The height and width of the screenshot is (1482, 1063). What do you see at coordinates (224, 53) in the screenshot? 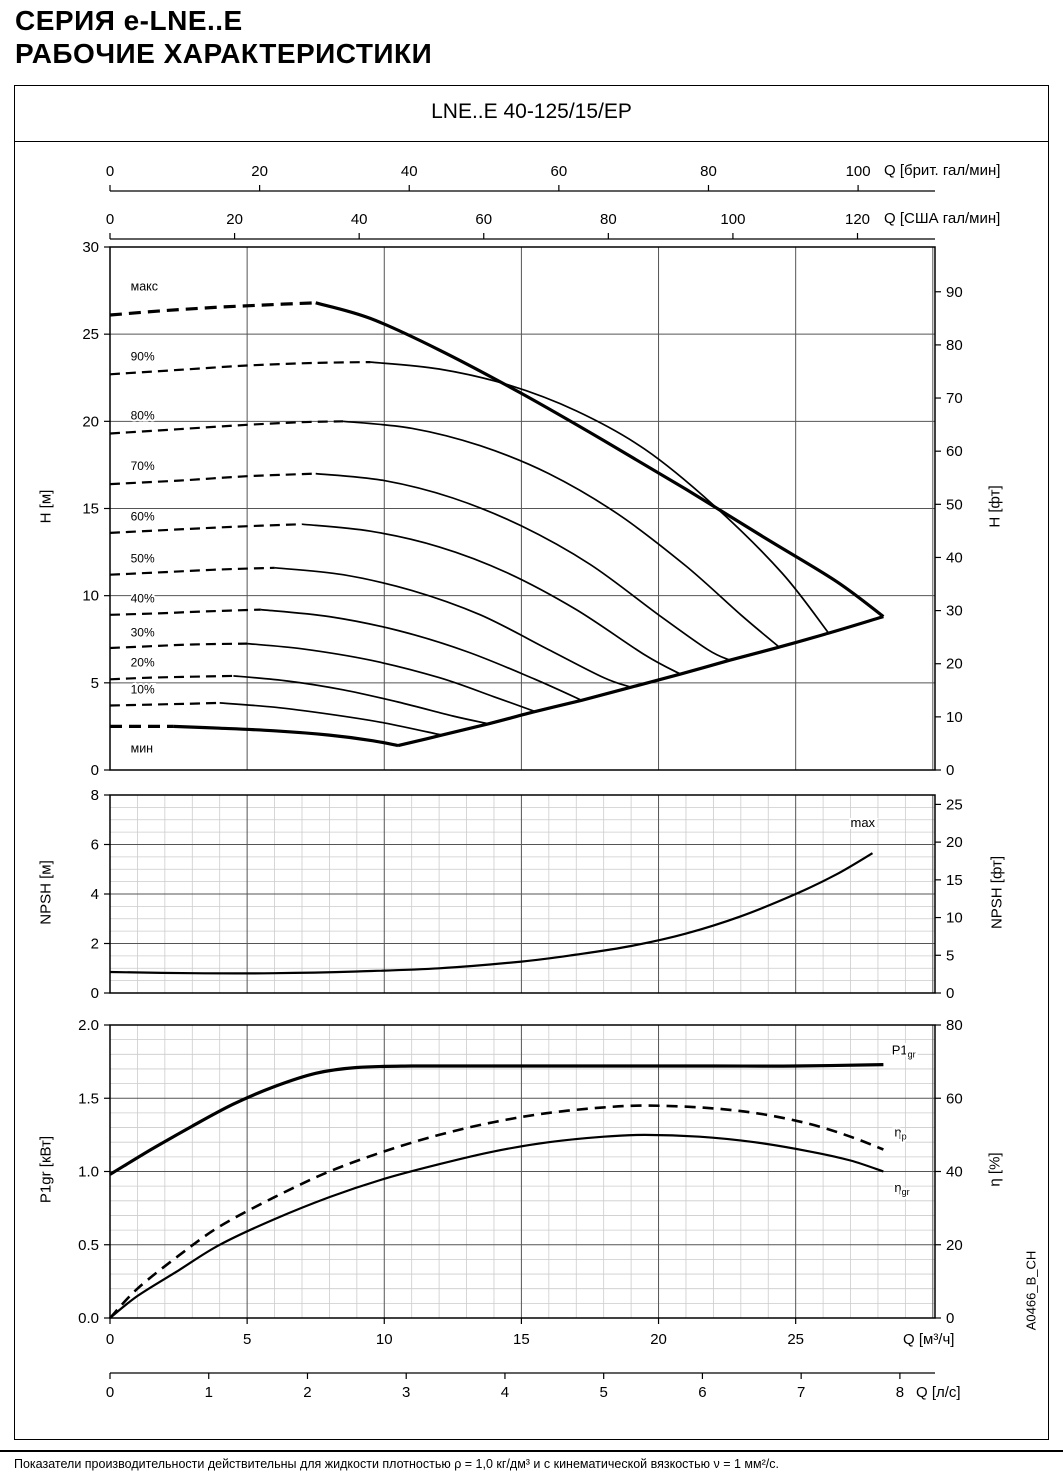
I see `page-subtitle: РАБОЧИЕ ХАРАКТЕРИСТИКИ` at bounding box center [224, 53].